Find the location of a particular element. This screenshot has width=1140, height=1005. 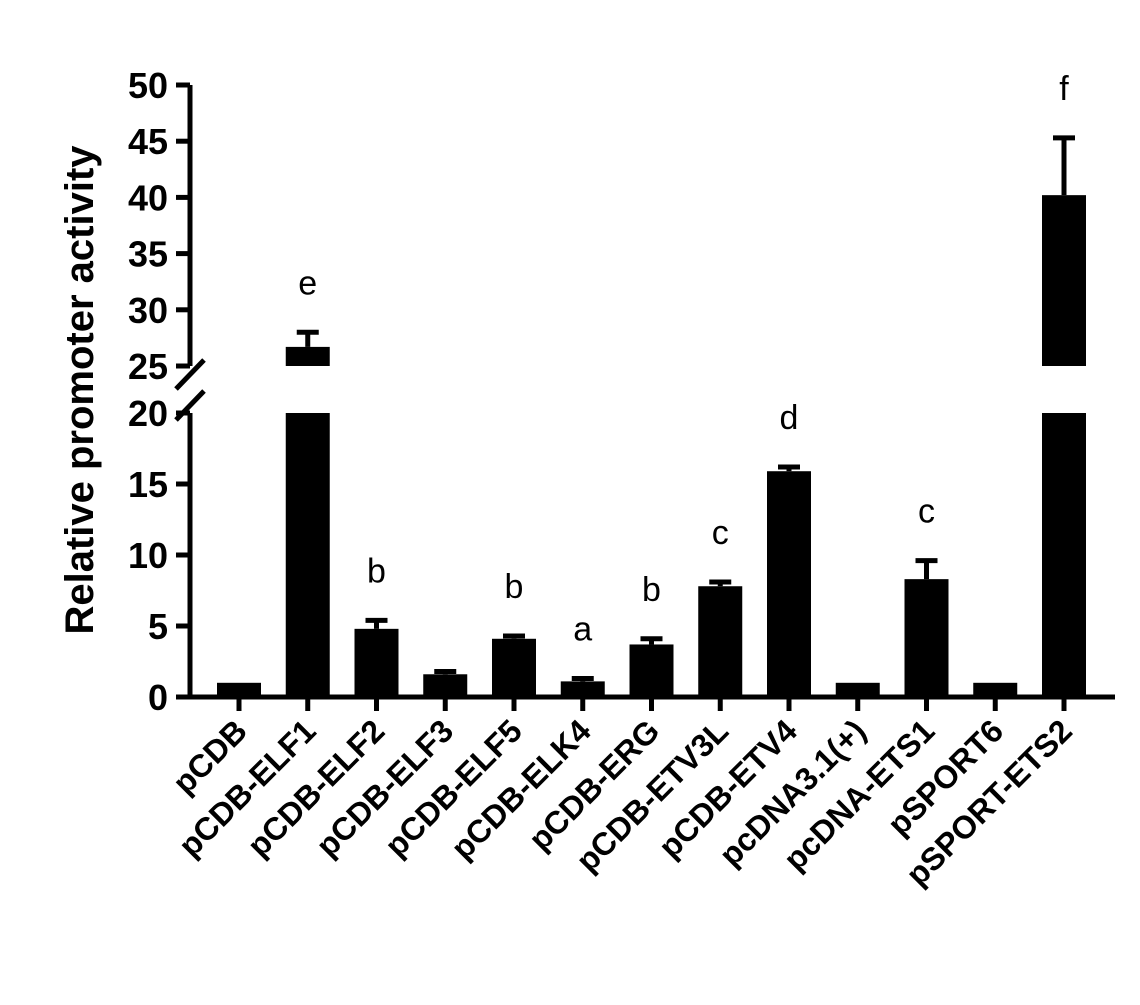

significance-letter: a is located at coordinates (582, 630).